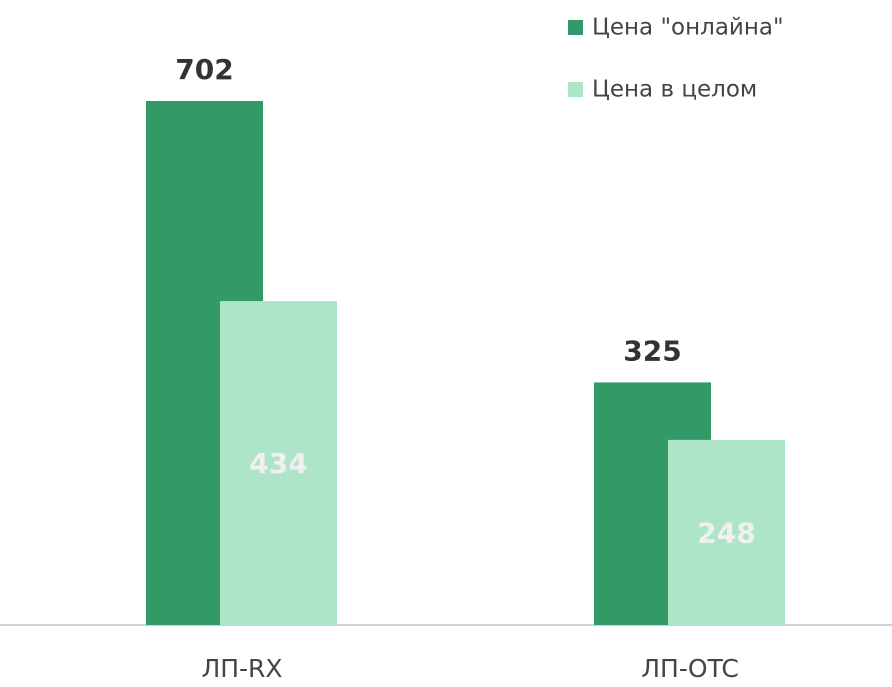 The image size is (892, 687). Describe the element at coordinates (241, 668) in the screenshot. I see `x-tick-label: ЛП-RX` at that location.